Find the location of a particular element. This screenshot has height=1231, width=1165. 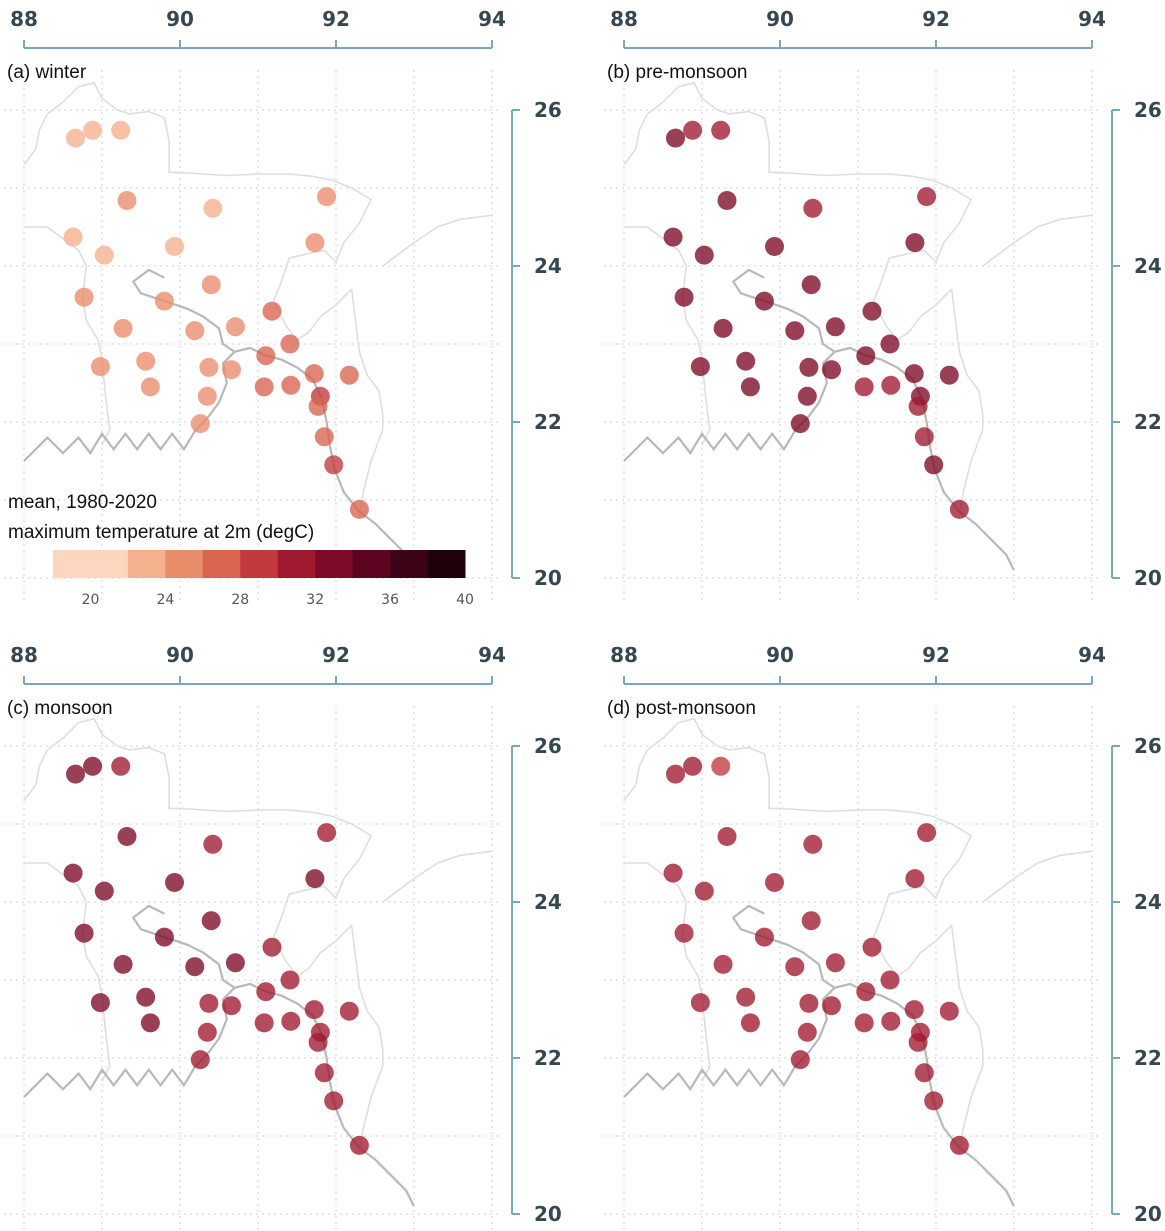

legend-tick-label: 40 is located at coordinates (465, 600).